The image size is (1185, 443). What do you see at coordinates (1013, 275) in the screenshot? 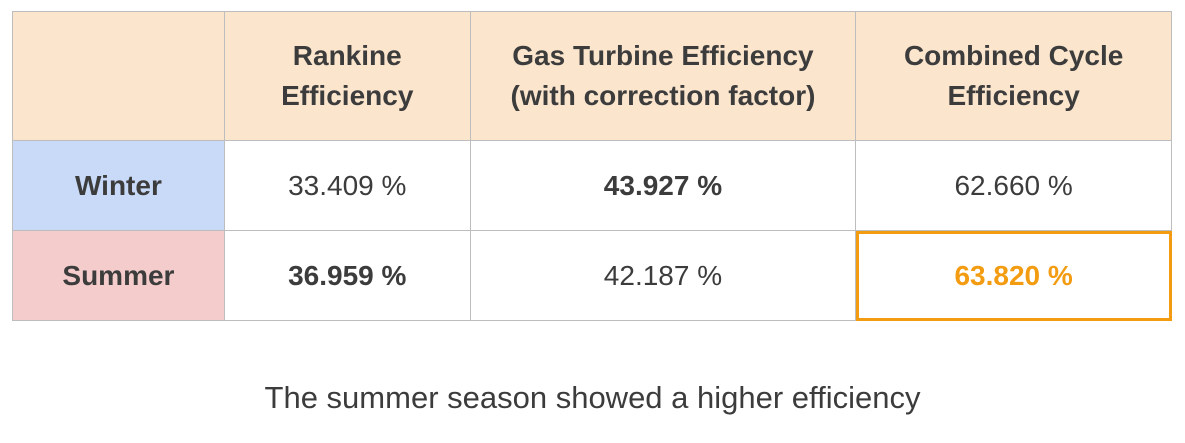
I see `cell-summer-combined-cycle-highlight: 63.820 %` at bounding box center [1013, 275].